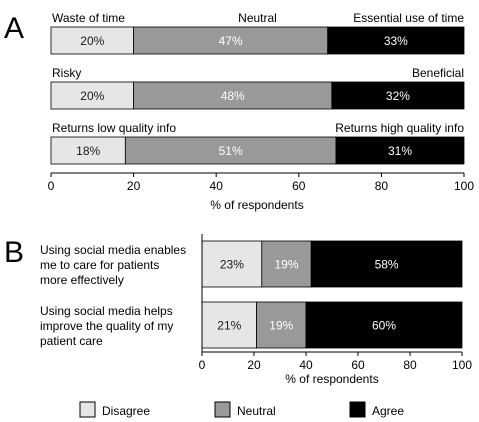 This screenshot has width=479, height=422. Describe the element at coordinates (14, 28) in the screenshot. I see `panel-a-letter: A` at that location.